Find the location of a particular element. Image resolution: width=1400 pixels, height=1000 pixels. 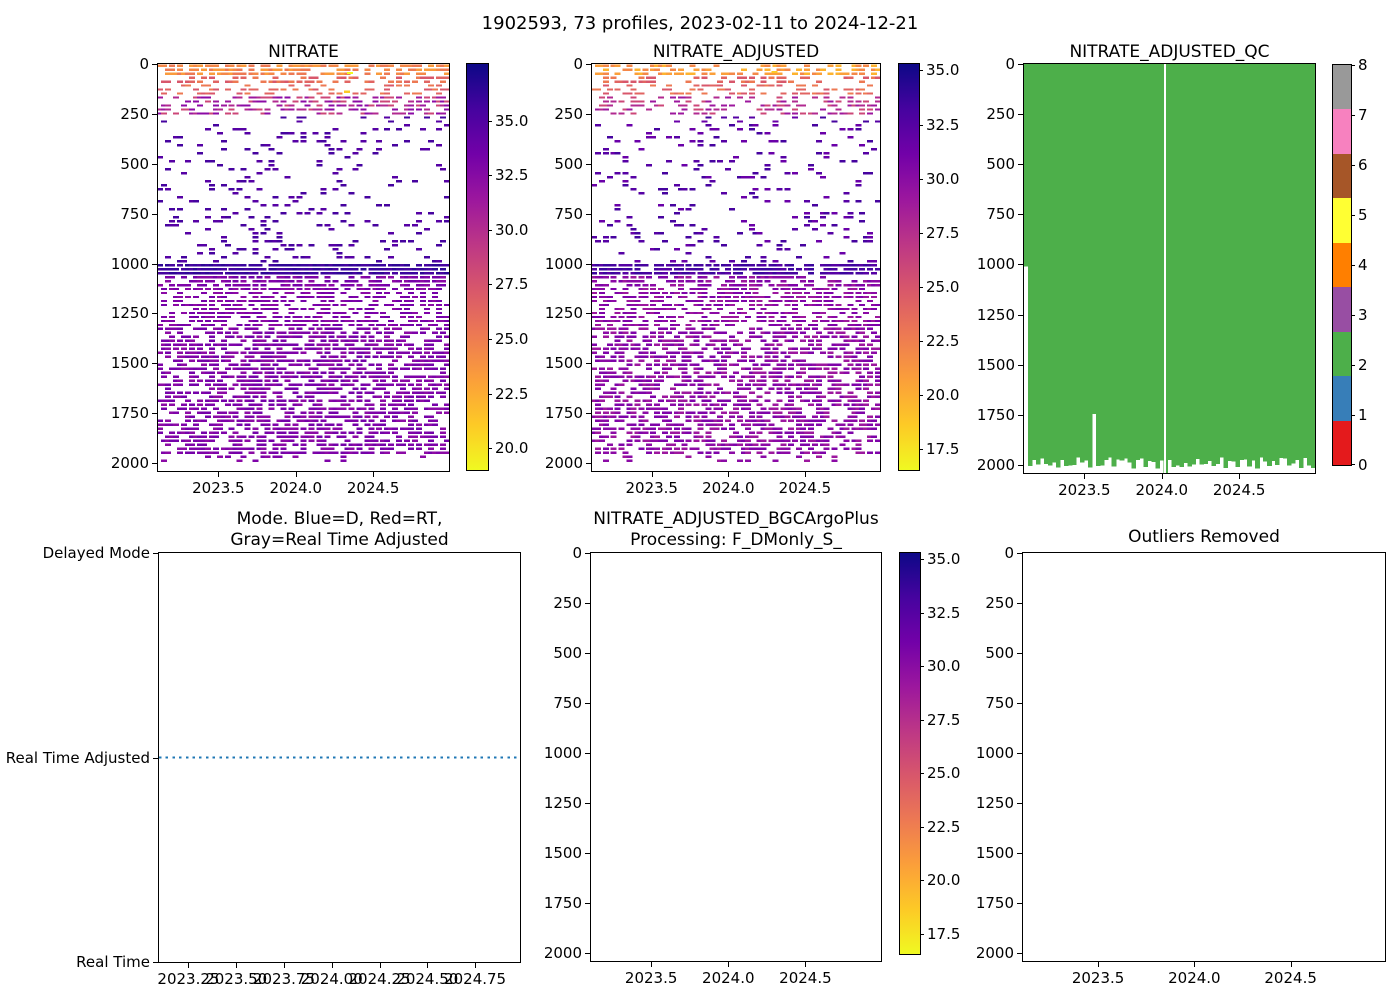

colorbar-tick-label: 7 is located at coordinates (1363, 115).